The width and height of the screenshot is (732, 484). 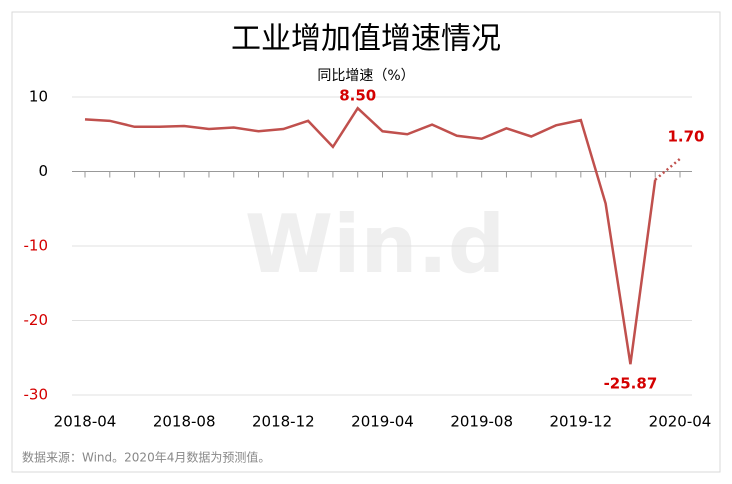 I want to click on data-label: -25.87, so click(x=631, y=384).